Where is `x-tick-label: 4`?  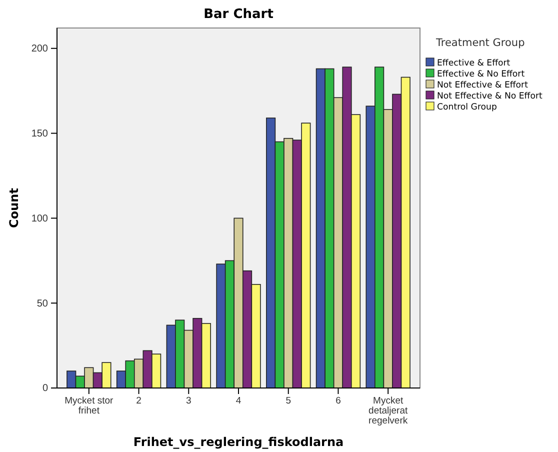 x-tick-label: 4 is located at coordinates (239, 401).